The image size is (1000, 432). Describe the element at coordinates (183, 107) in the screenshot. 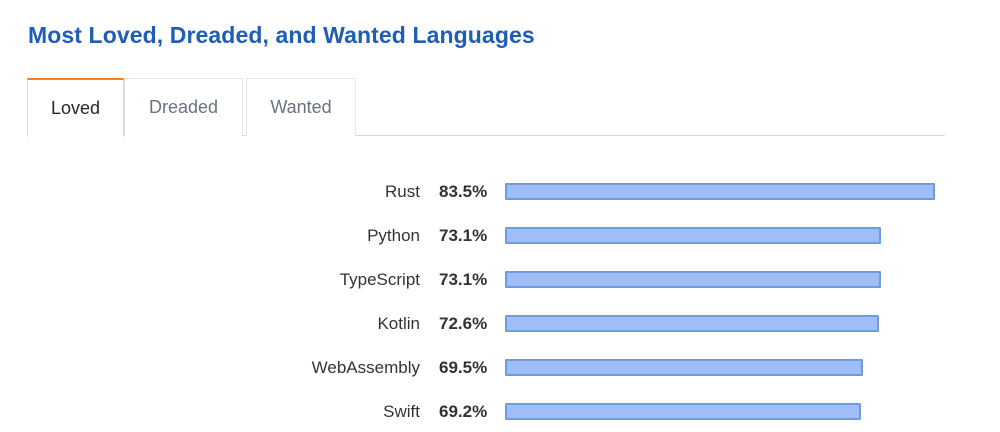

I see `tab-dreaded: Dreaded` at that location.